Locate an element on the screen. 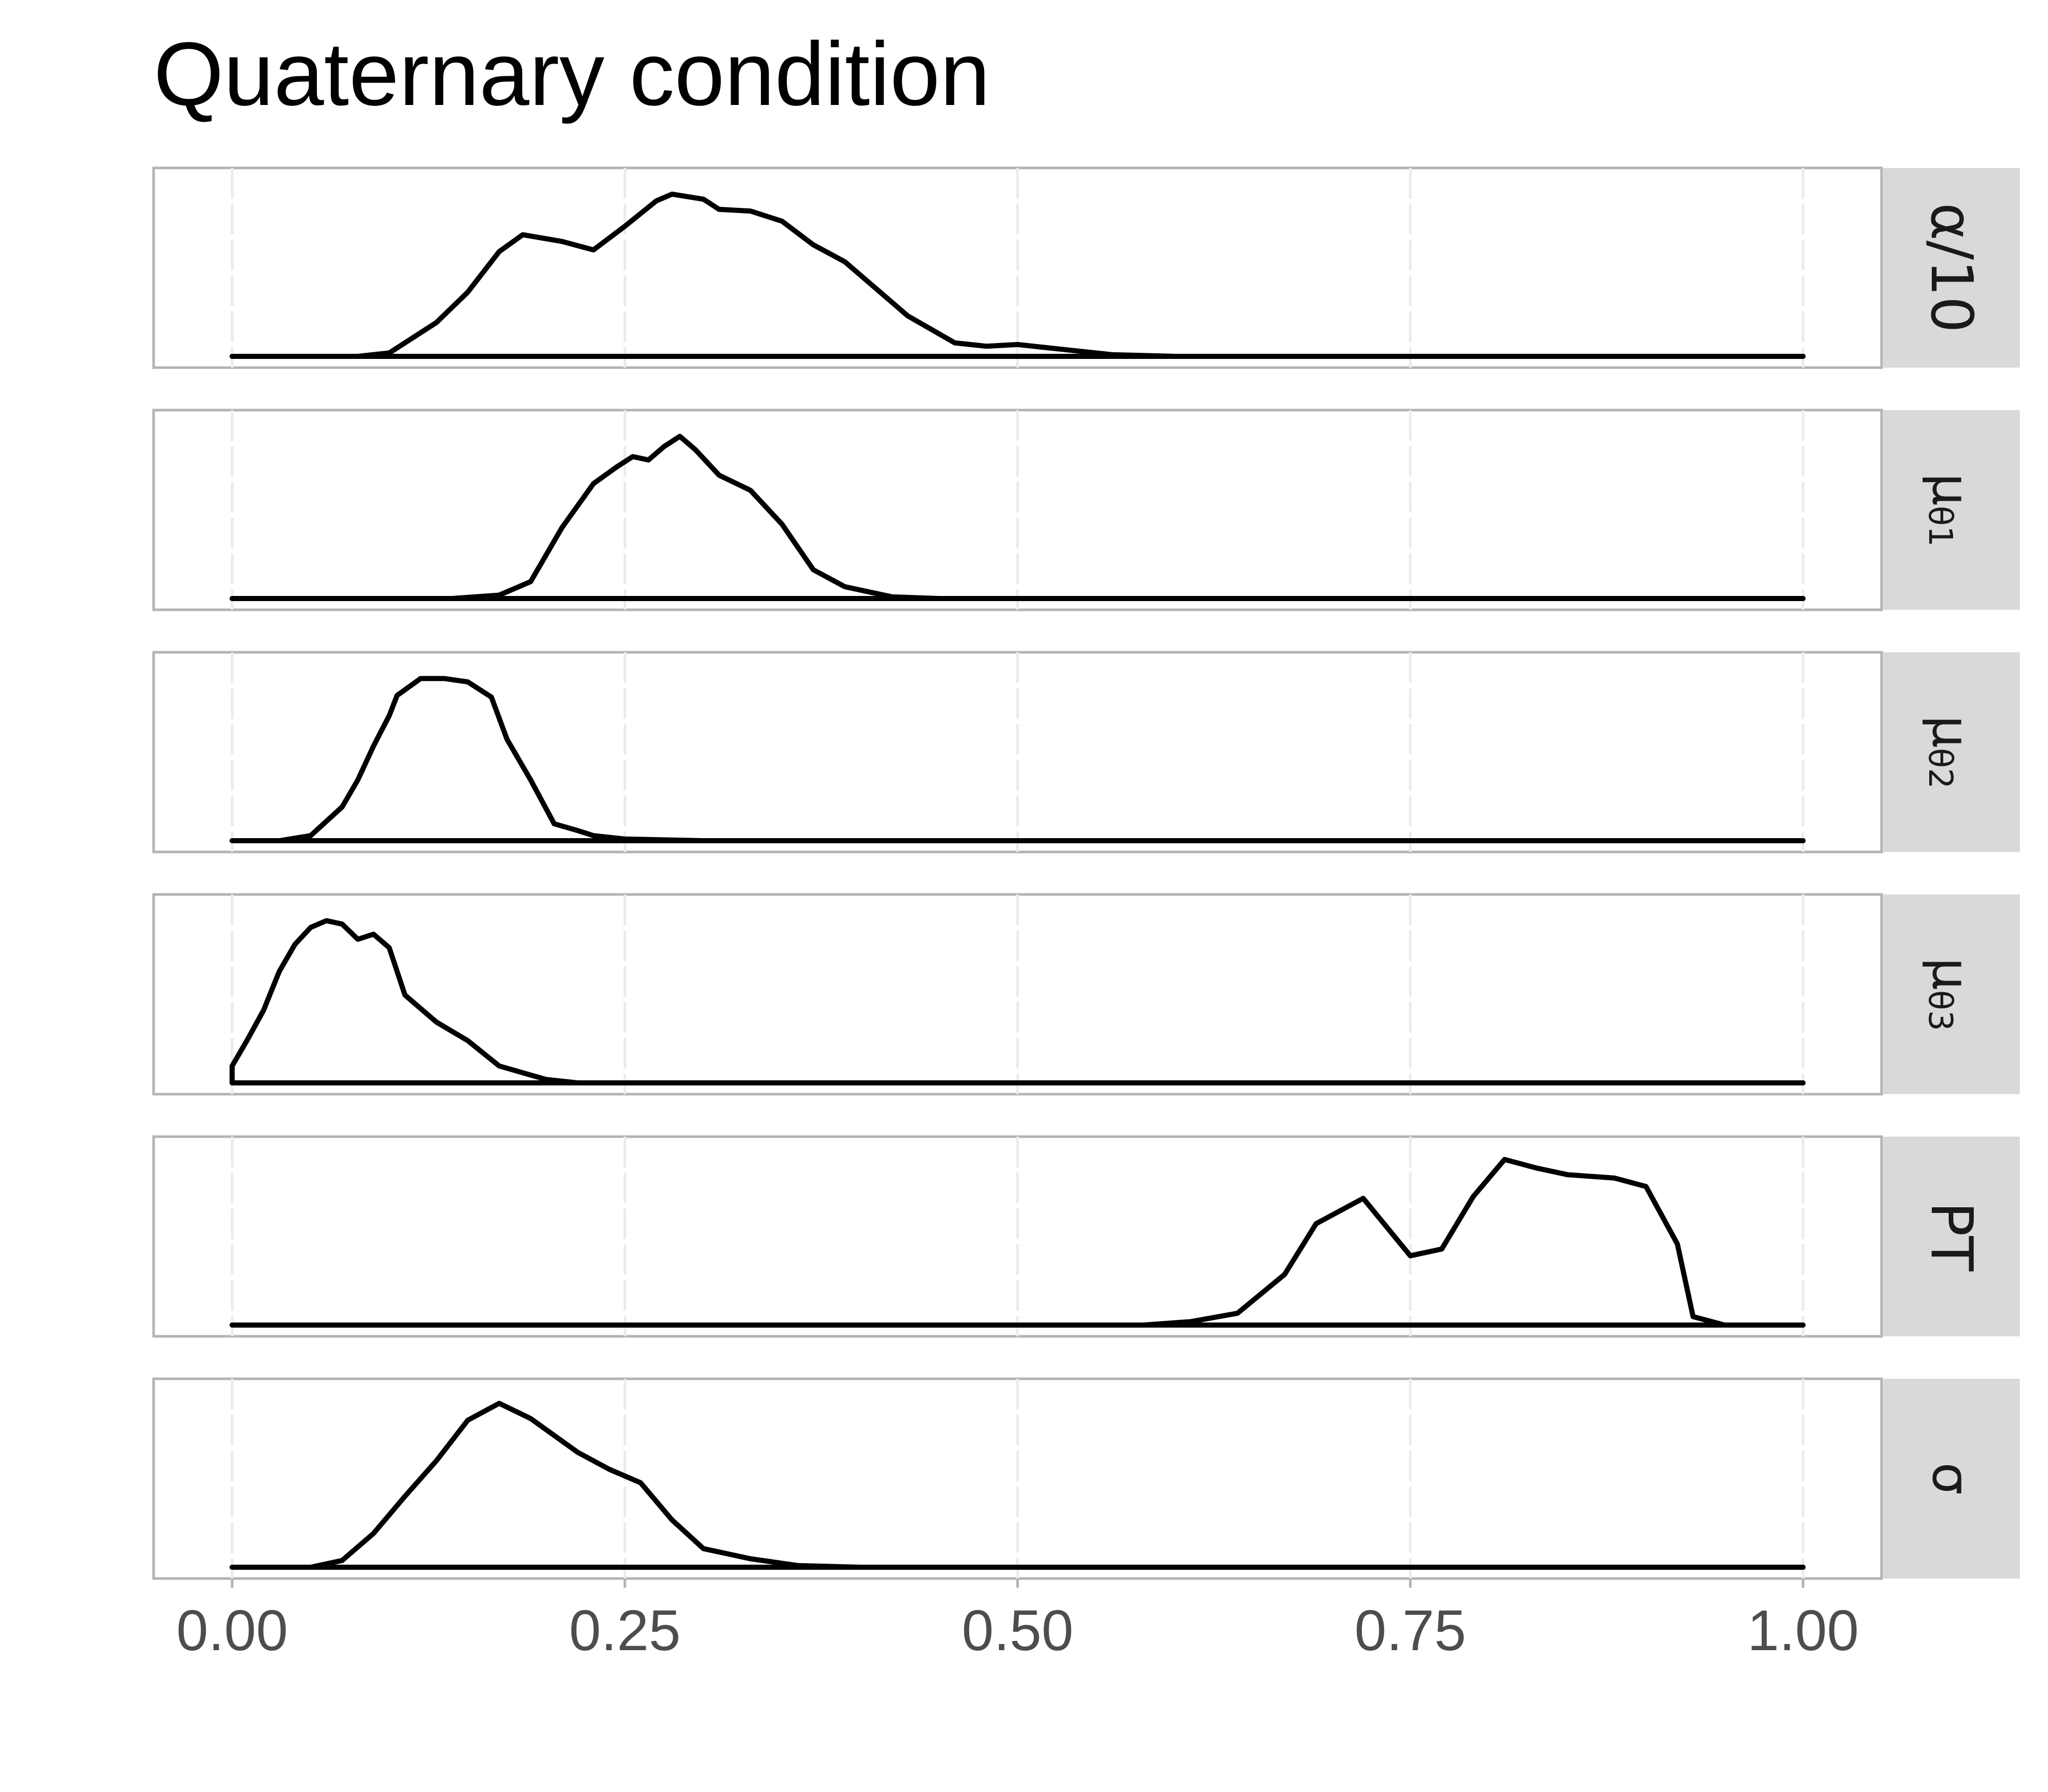  facet-panel: μθ2 is located at coordinates (1086, 752).